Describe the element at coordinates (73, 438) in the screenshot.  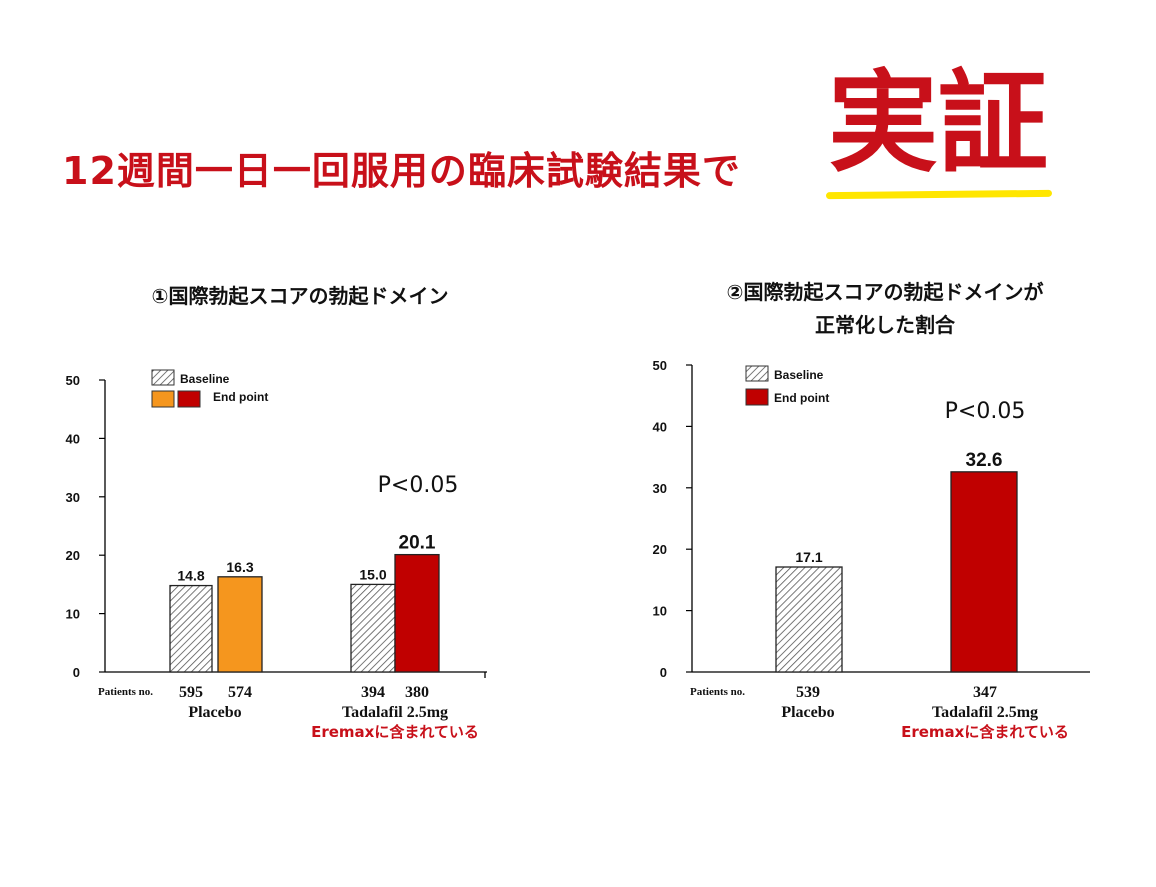
I see `chart1-y-tick-label: 40` at that location.